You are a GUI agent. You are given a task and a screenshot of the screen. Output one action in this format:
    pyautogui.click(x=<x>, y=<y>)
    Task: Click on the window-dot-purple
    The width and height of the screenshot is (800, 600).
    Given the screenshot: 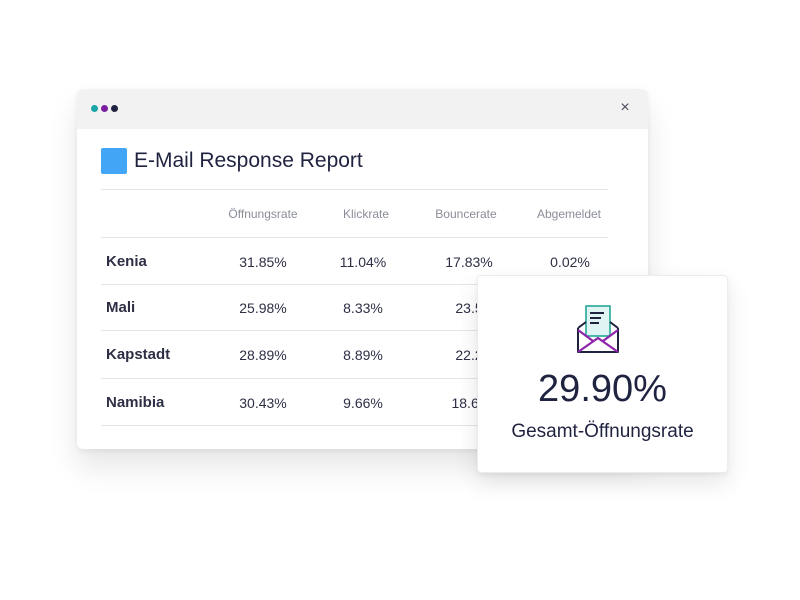 What is the action you would take?
    pyautogui.click(x=104, y=108)
    